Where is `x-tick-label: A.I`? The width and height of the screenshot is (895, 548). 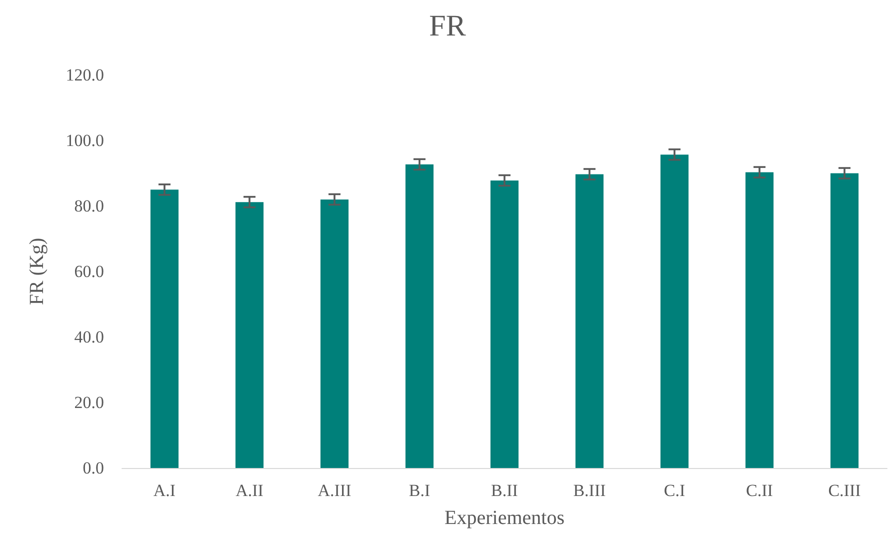 x-tick-label: A.I is located at coordinates (164, 490).